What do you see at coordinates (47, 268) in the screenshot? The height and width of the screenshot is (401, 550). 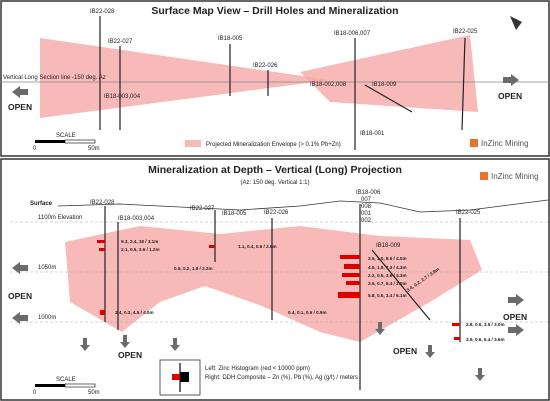 I see `elevation-label: 1050m` at bounding box center [47, 268].